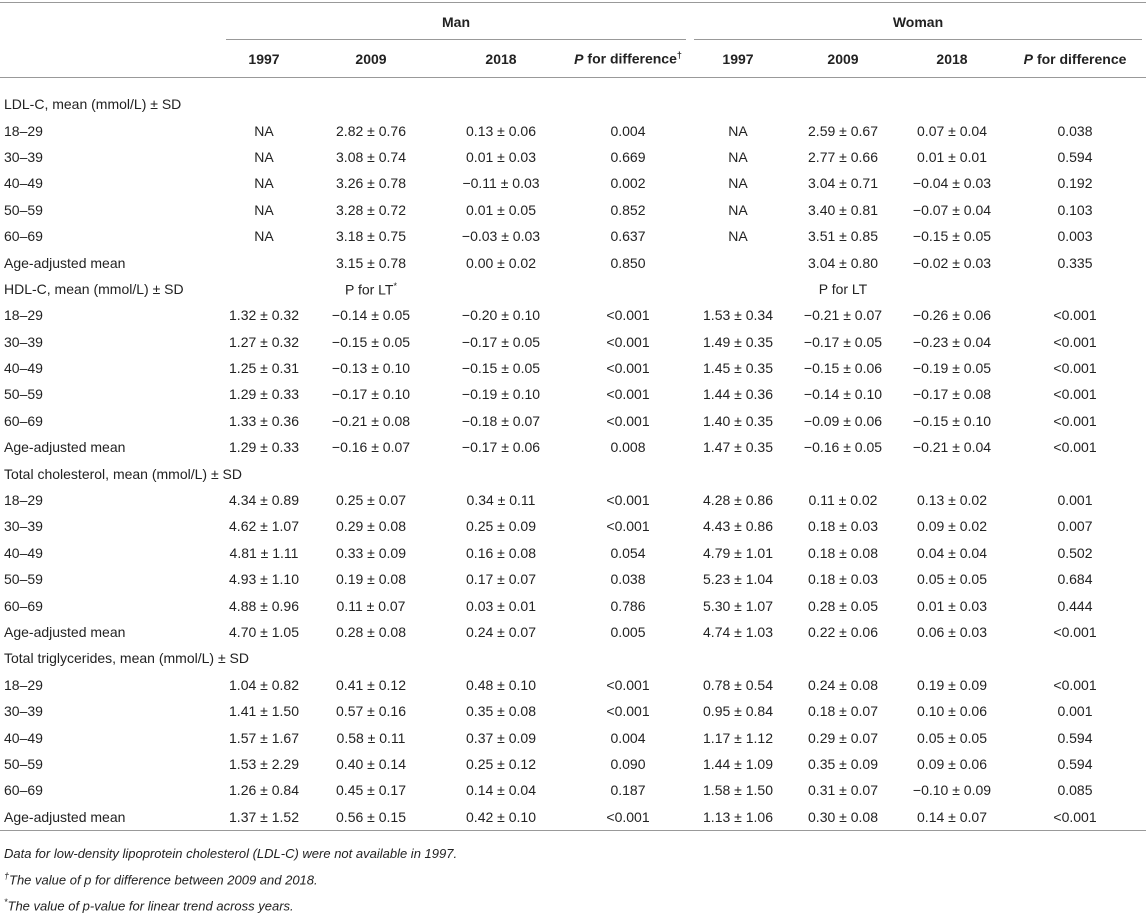 Image resolution: width=1146 pixels, height=918 pixels. Describe the element at coordinates (1075, 526) in the screenshot. I see `cell: 0.007` at that location.